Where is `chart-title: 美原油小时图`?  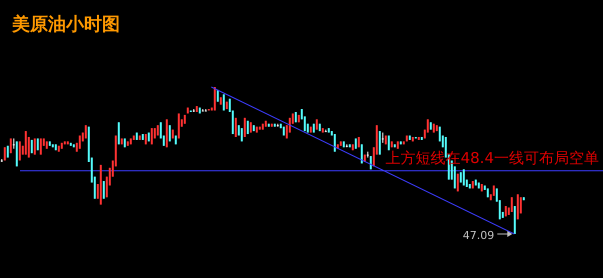 chart-title: 美原油小时图 is located at coordinates (65, 24).